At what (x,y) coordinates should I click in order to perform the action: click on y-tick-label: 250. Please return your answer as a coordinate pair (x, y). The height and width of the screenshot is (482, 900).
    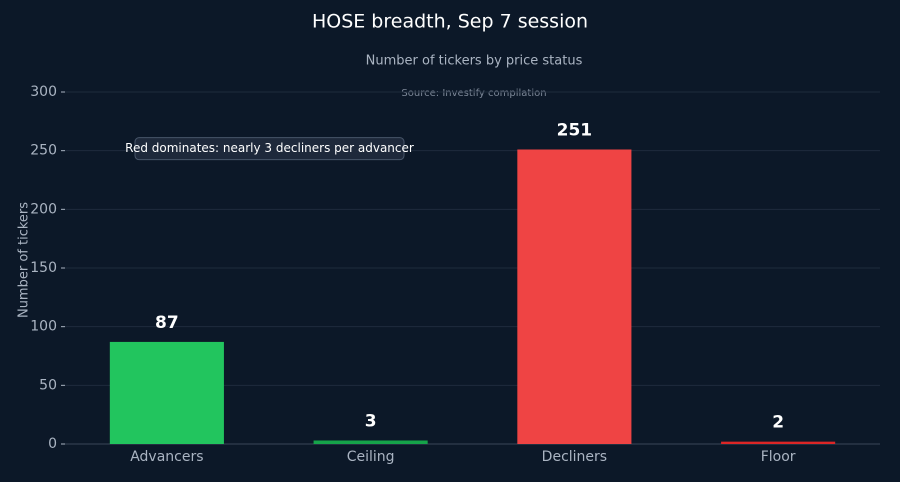
    Looking at the image, I should click on (43, 151).